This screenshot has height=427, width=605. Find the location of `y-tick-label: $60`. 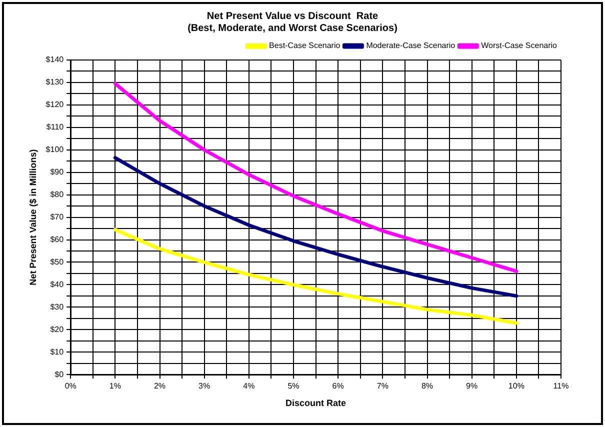

y-tick-label: $60 is located at coordinates (57, 239).